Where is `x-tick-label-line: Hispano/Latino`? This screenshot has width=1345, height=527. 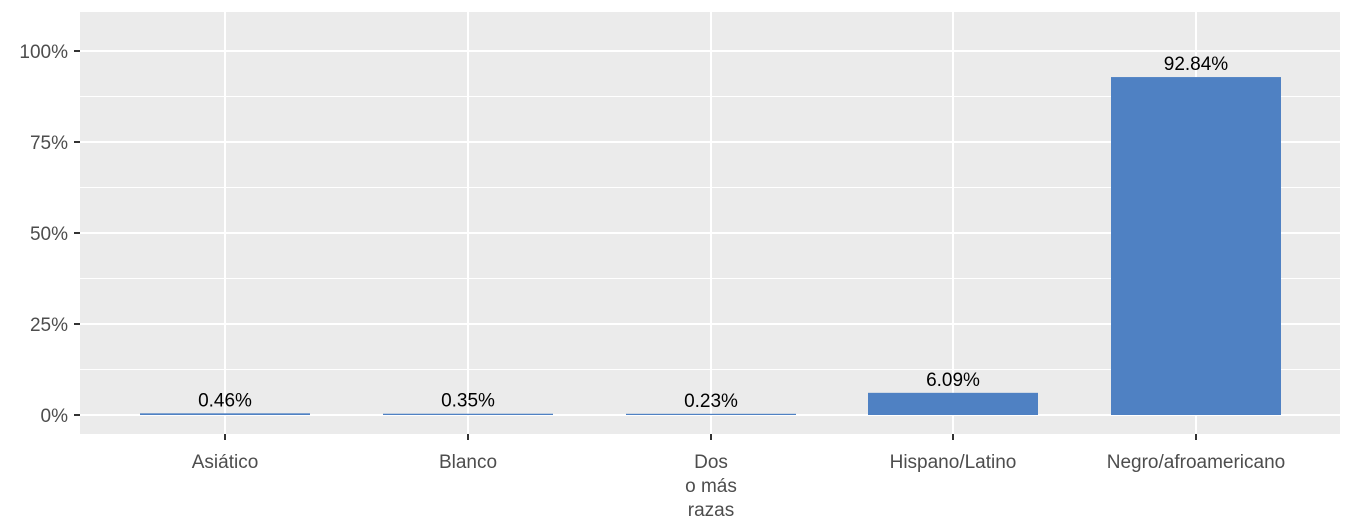 x-tick-label-line: Hispano/Latino is located at coordinates (953, 462).